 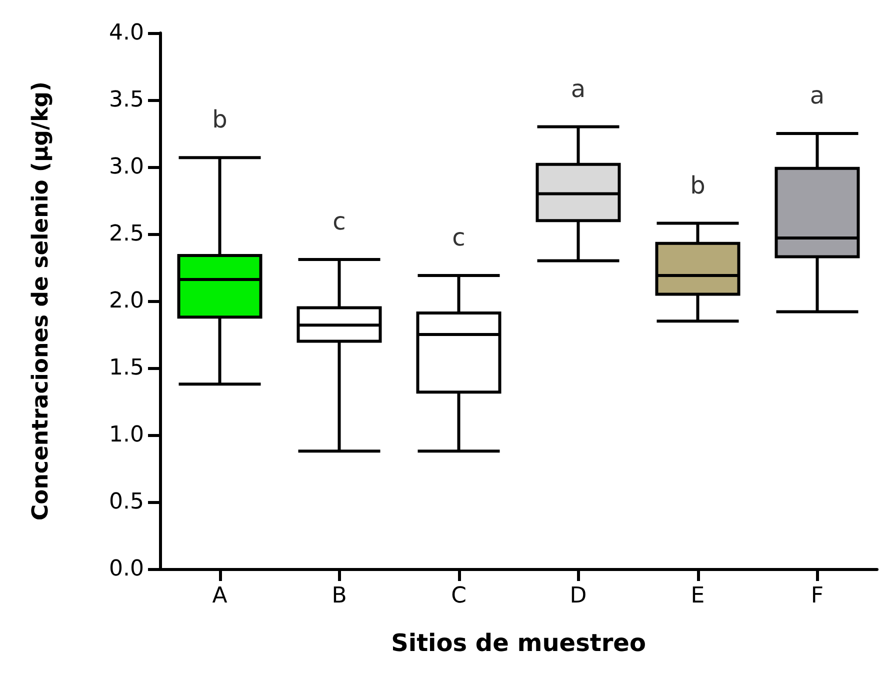 What do you see at coordinates (126, 502) in the screenshot?
I see `y-tick-label: 0.5` at bounding box center [126, 502].